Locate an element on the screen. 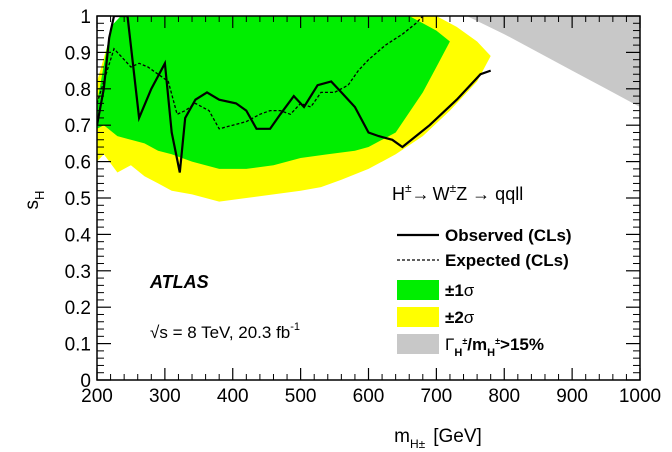  width-excluded-region is located at coordinates (553, 61).